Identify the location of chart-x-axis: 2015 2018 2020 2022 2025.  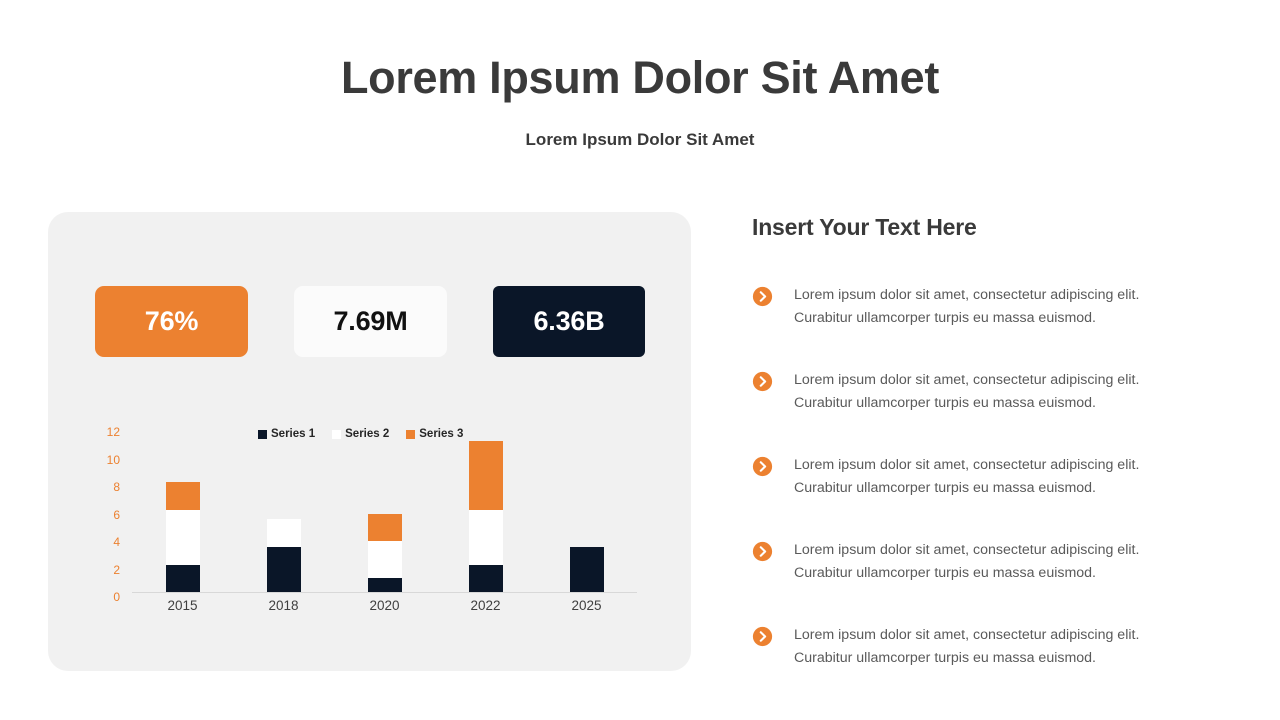
(384, 610).